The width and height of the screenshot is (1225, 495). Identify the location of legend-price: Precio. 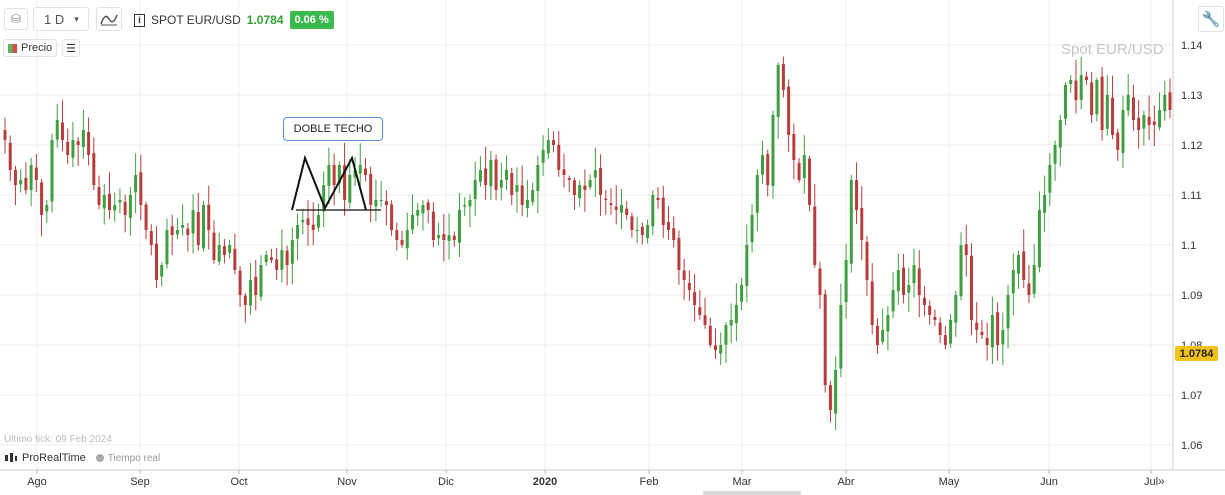
(30, 48).